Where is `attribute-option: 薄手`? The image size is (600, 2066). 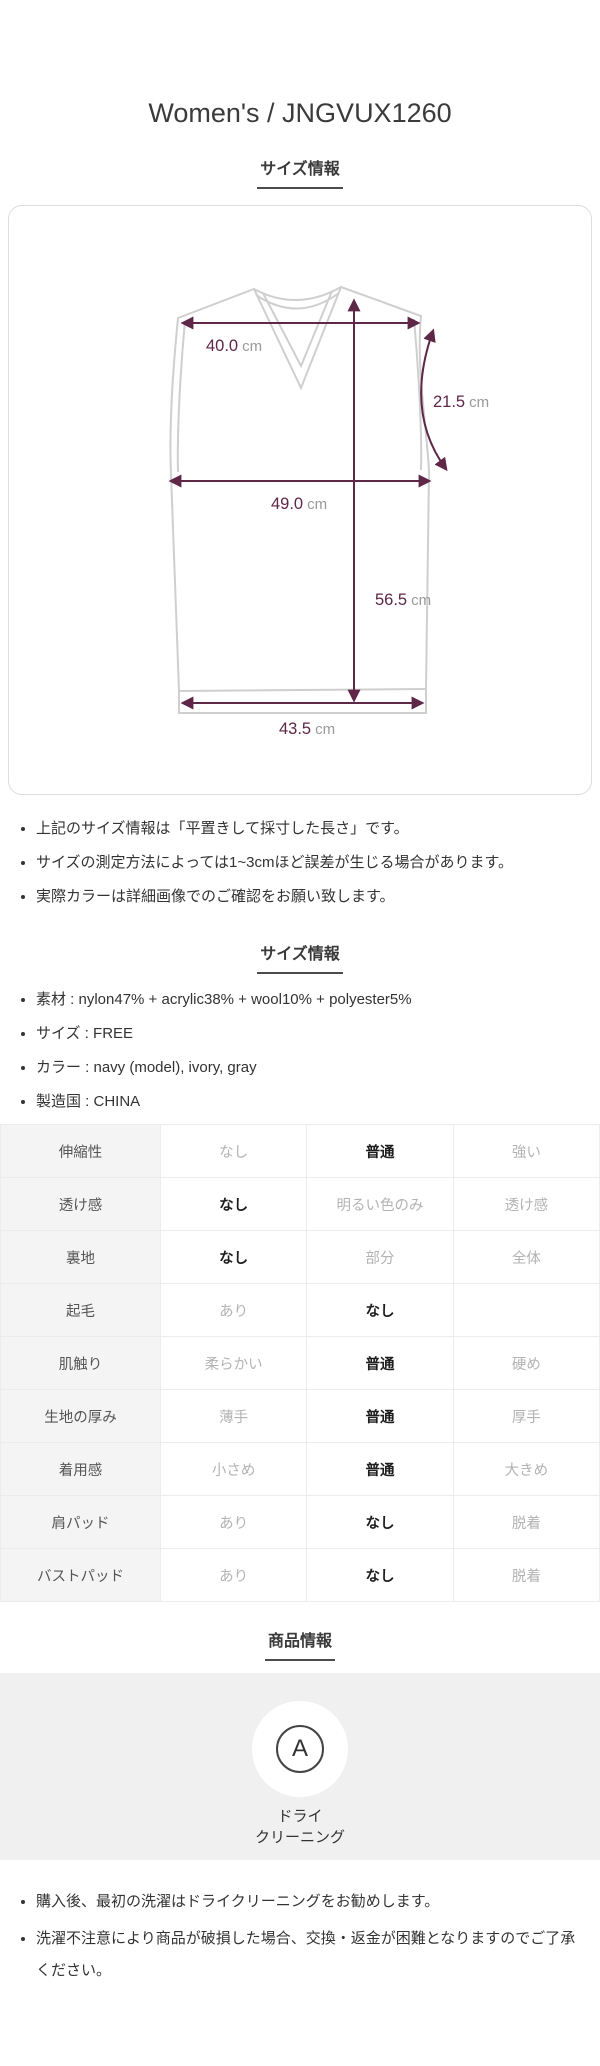 attribute-option: 薄手 is located at coordinates (233, 1416).